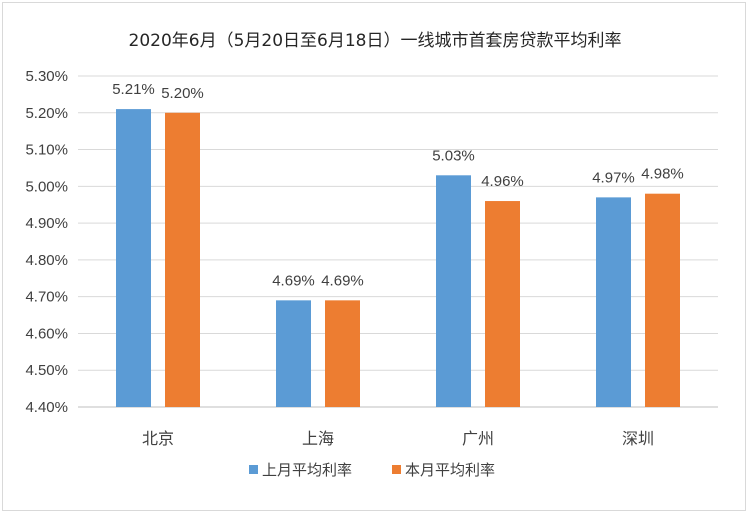 The width and height of the screenshot is (750, 515). Describe the element at coordinates (375, 41) in the screenshot. I see `chart-title: 2020年6月（5月20日至6月18日）一线城市首套房贷款平均利率` at that location.